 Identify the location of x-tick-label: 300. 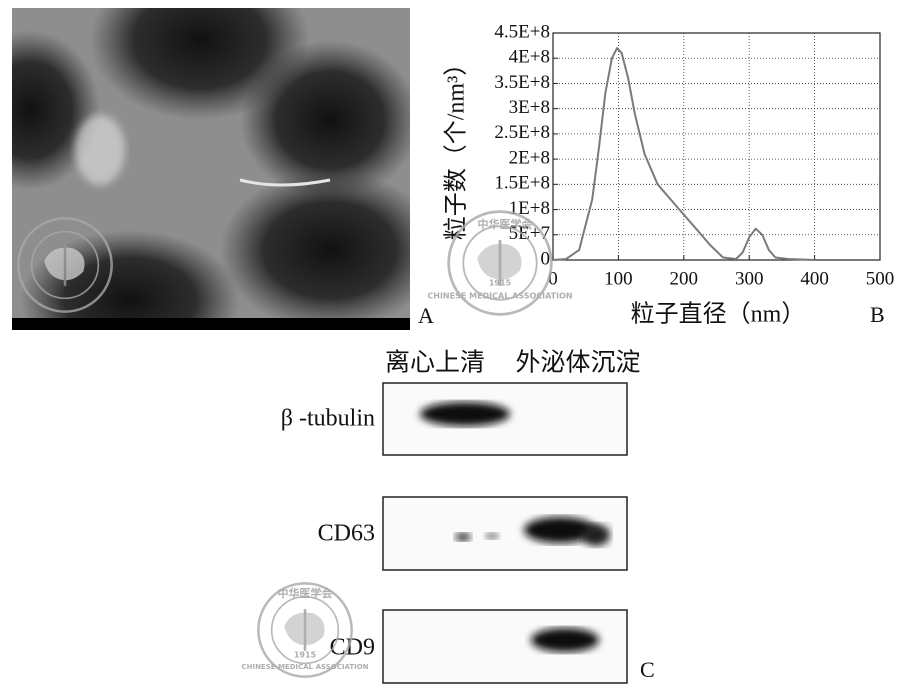
(749, 278).